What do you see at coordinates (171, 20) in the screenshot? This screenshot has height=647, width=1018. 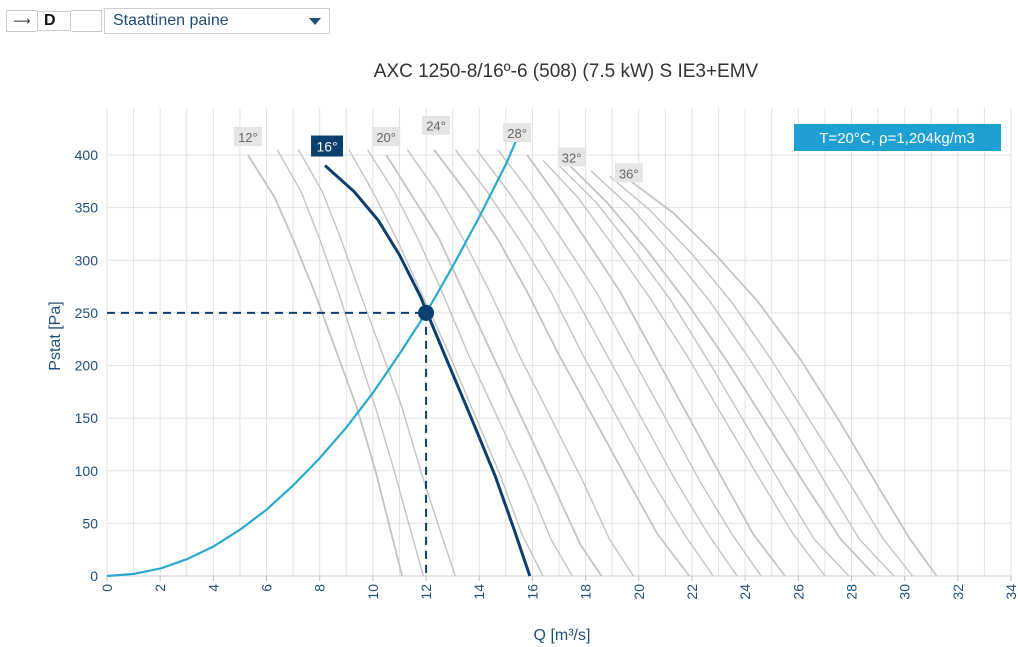 I see `pressure-type-dropdown-value: Staattinen paine` at bounding box center [171, 20].